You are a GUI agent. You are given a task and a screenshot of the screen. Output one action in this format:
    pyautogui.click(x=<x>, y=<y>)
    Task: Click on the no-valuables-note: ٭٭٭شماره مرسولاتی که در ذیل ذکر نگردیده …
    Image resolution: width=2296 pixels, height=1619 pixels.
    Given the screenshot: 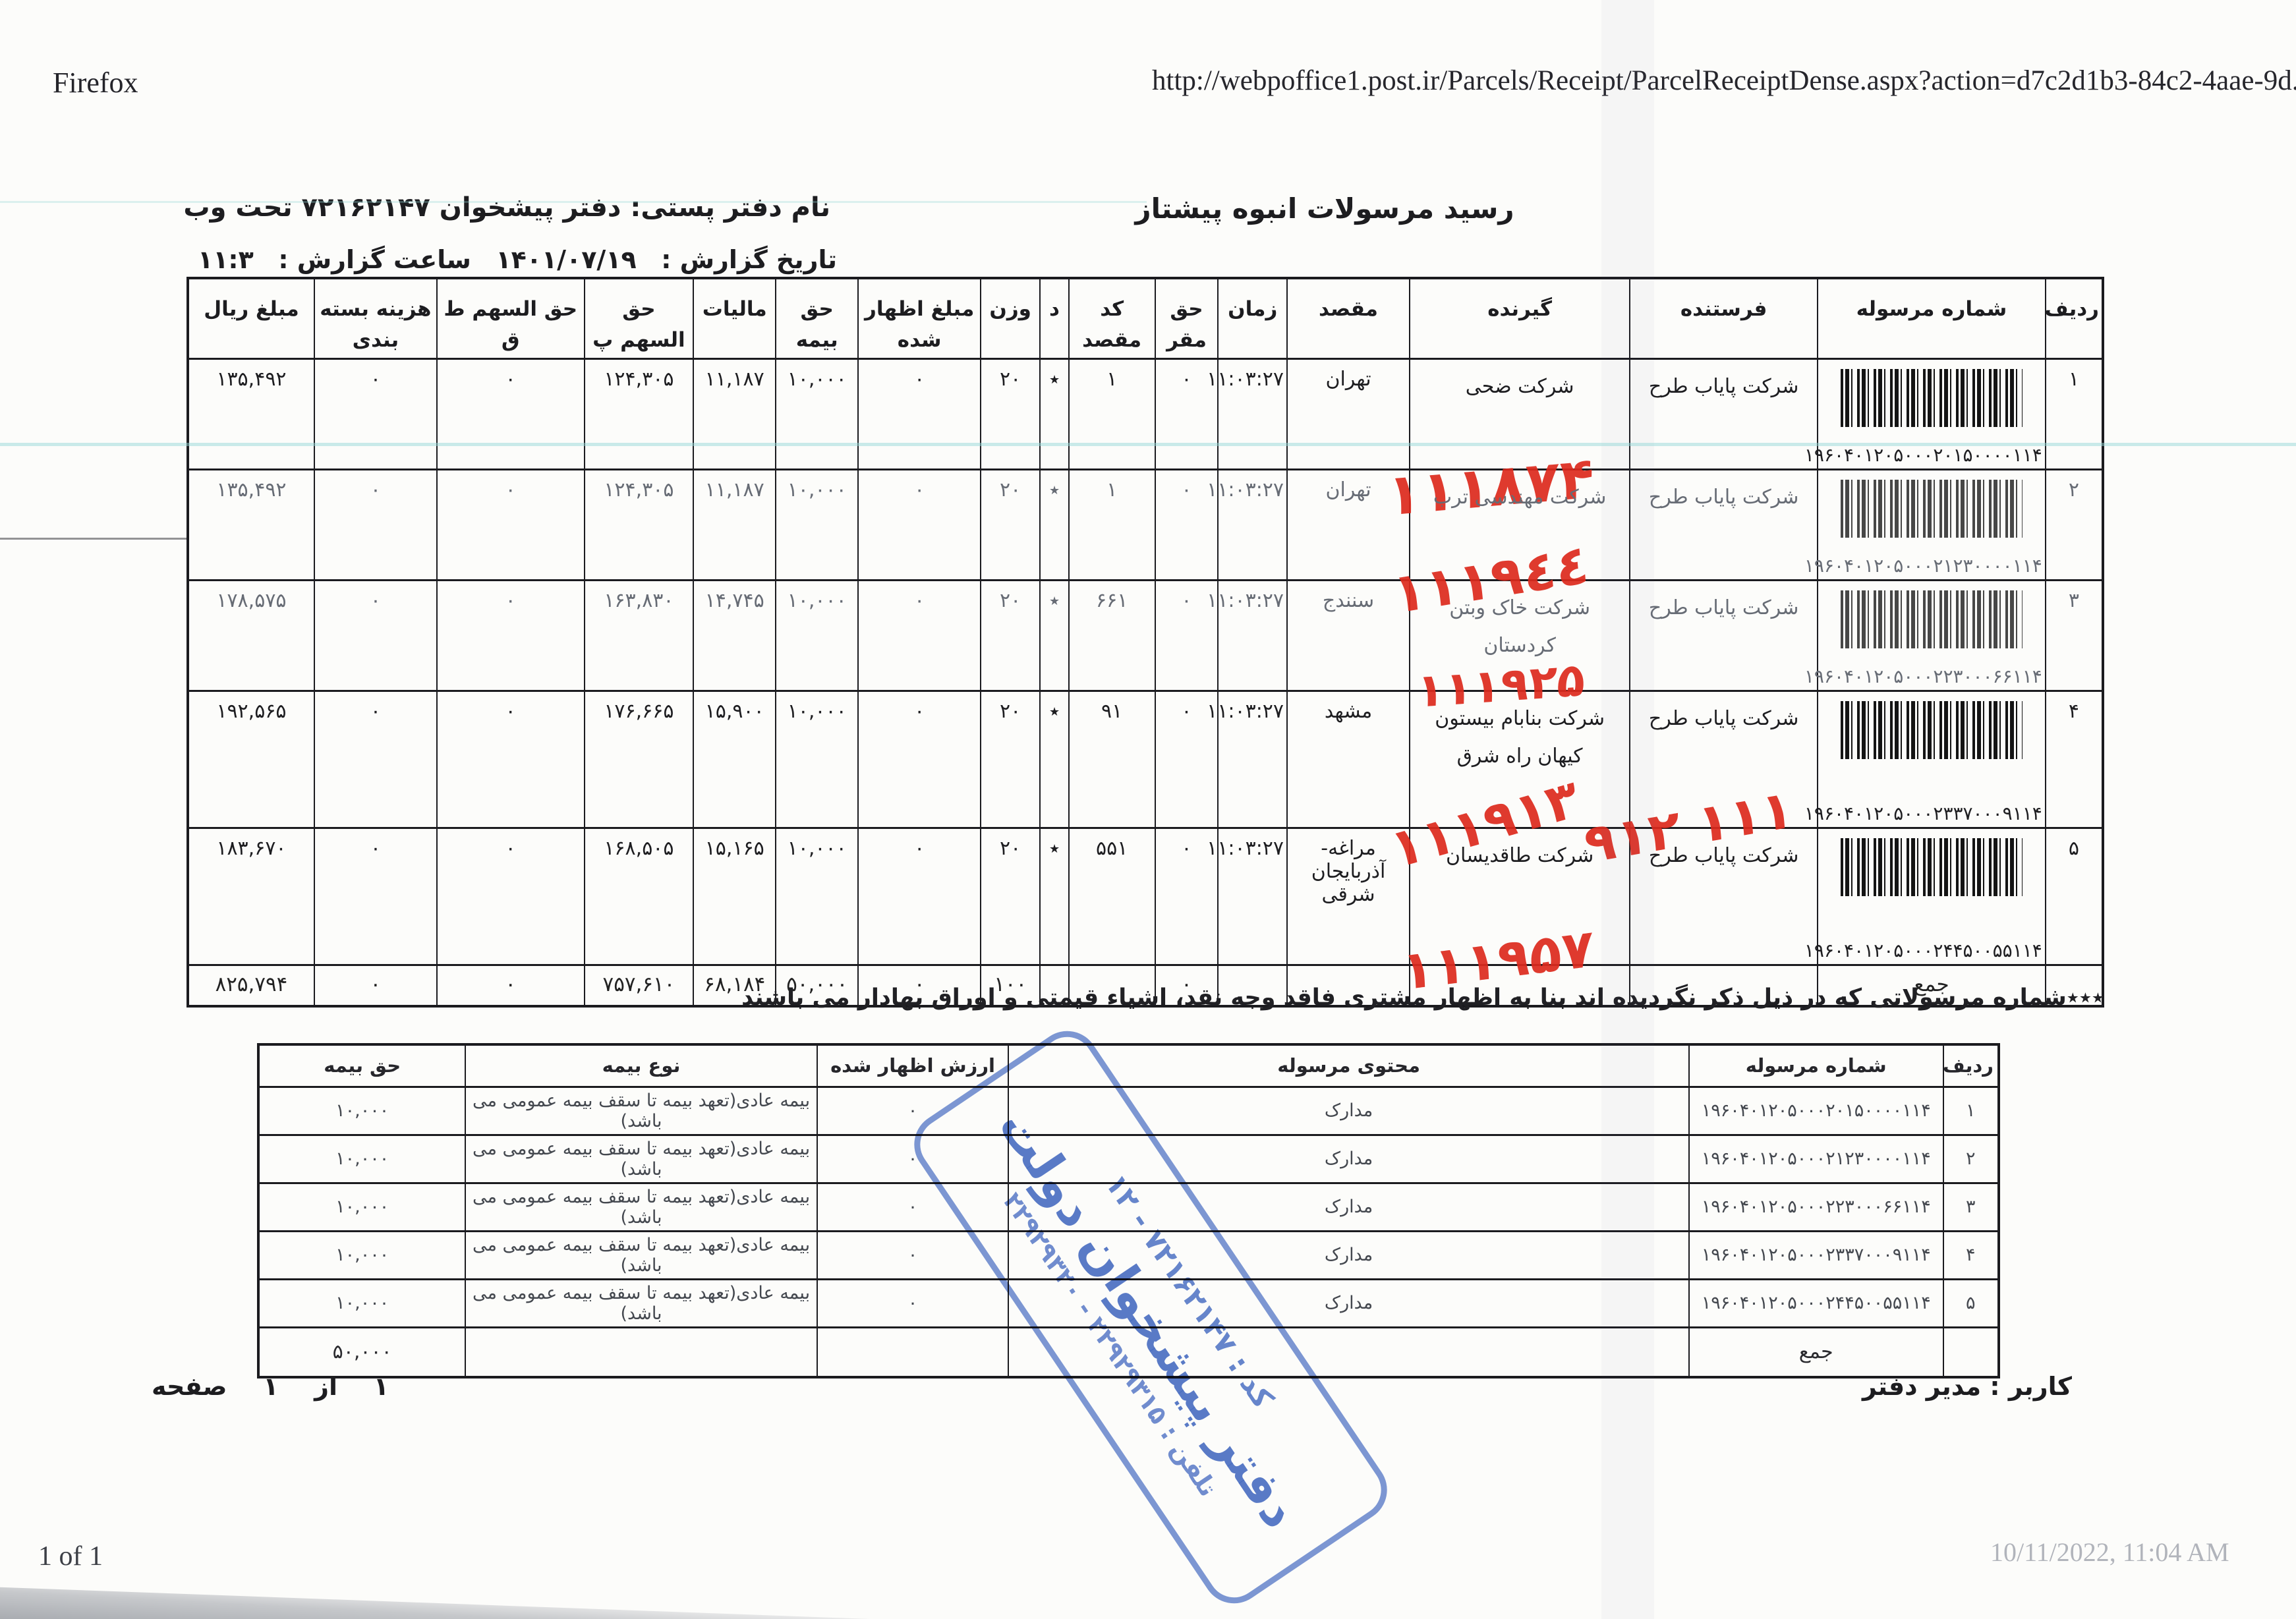 What is the action you would take?
    pyautogui.click(x=1422, y=997)
    